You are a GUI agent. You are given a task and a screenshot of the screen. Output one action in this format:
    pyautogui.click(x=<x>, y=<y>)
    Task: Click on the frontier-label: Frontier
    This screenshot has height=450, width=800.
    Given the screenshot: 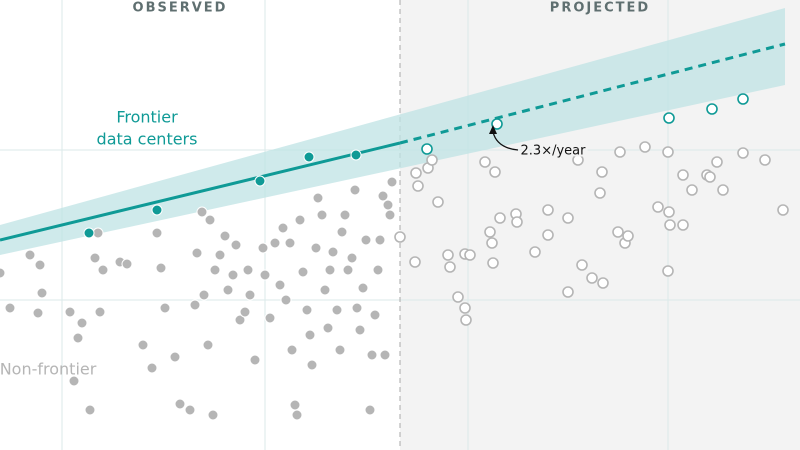 What is the action you would take?
    pyautogui.click(x=147, y=117)
    